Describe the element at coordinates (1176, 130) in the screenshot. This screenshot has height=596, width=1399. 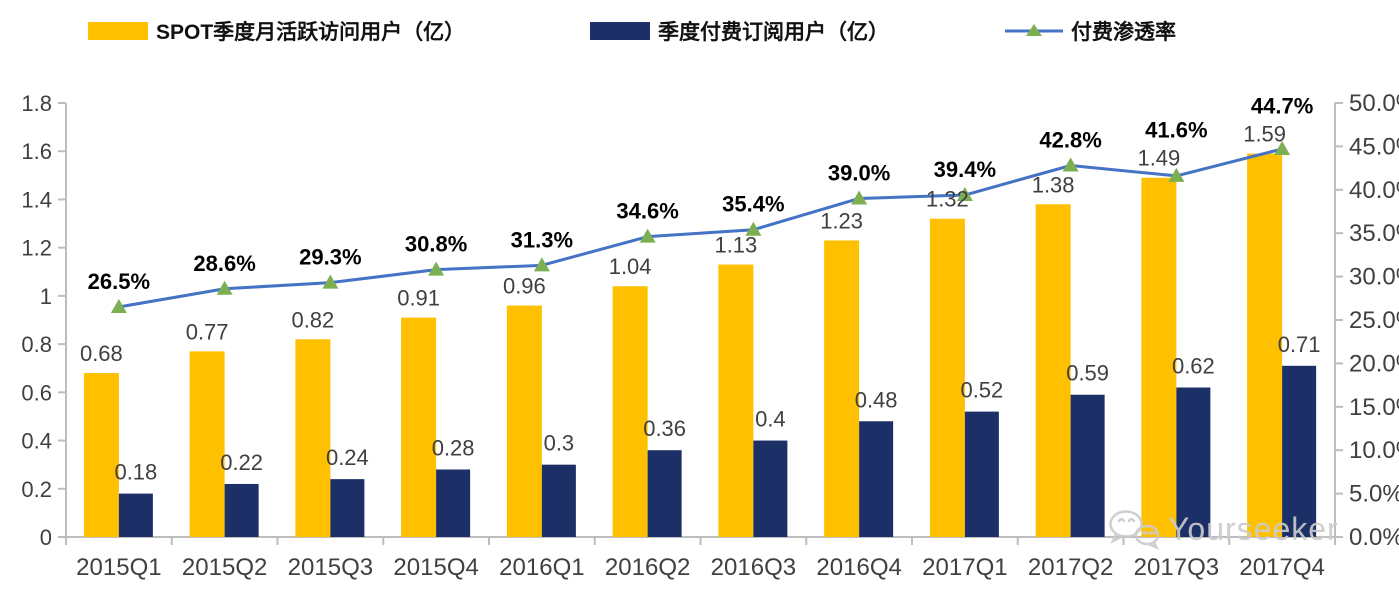
I see `penetration-label-2017Q3: 41.6%` at that location.